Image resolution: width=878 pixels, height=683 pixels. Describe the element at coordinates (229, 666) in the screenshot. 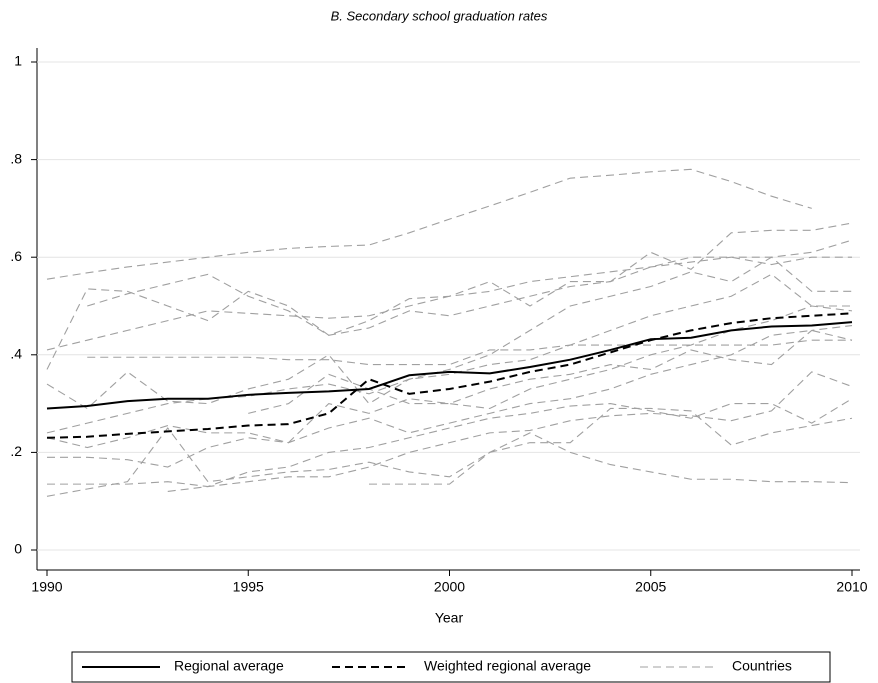

I see `legend-label: Regional average` at that location.